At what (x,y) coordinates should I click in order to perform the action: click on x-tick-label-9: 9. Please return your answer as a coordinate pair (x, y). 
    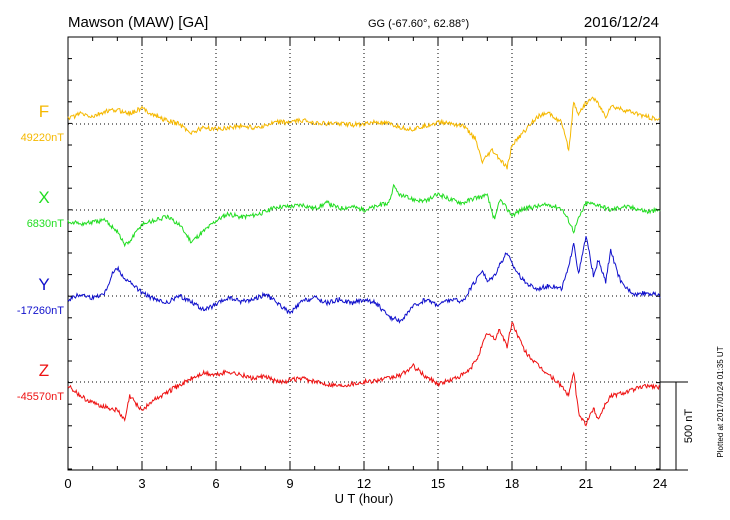
    Looking at the image, I should click on (289, 483).